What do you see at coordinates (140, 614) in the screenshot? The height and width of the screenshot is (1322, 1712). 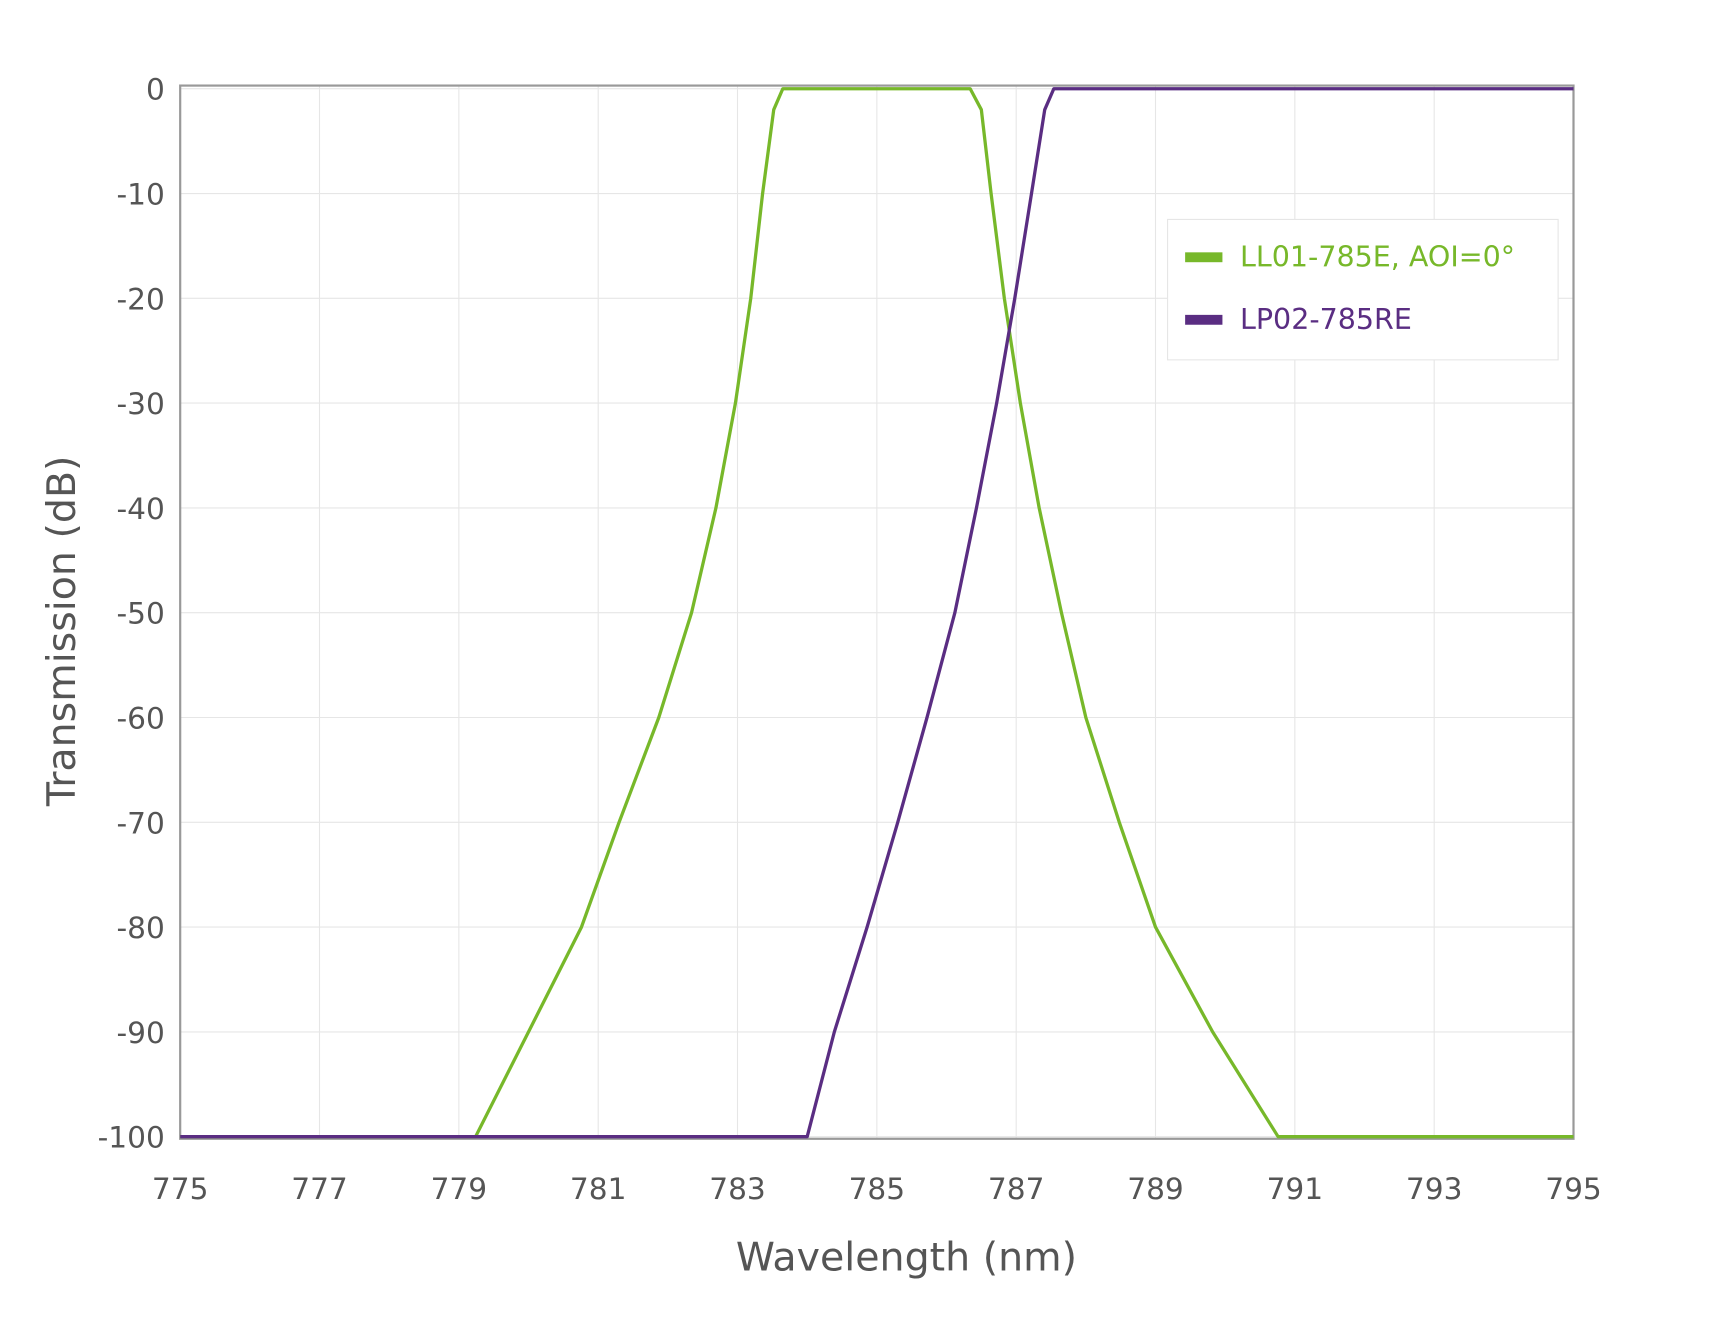 I see `y-tick-label: -50` at bounding box center [140, 614].